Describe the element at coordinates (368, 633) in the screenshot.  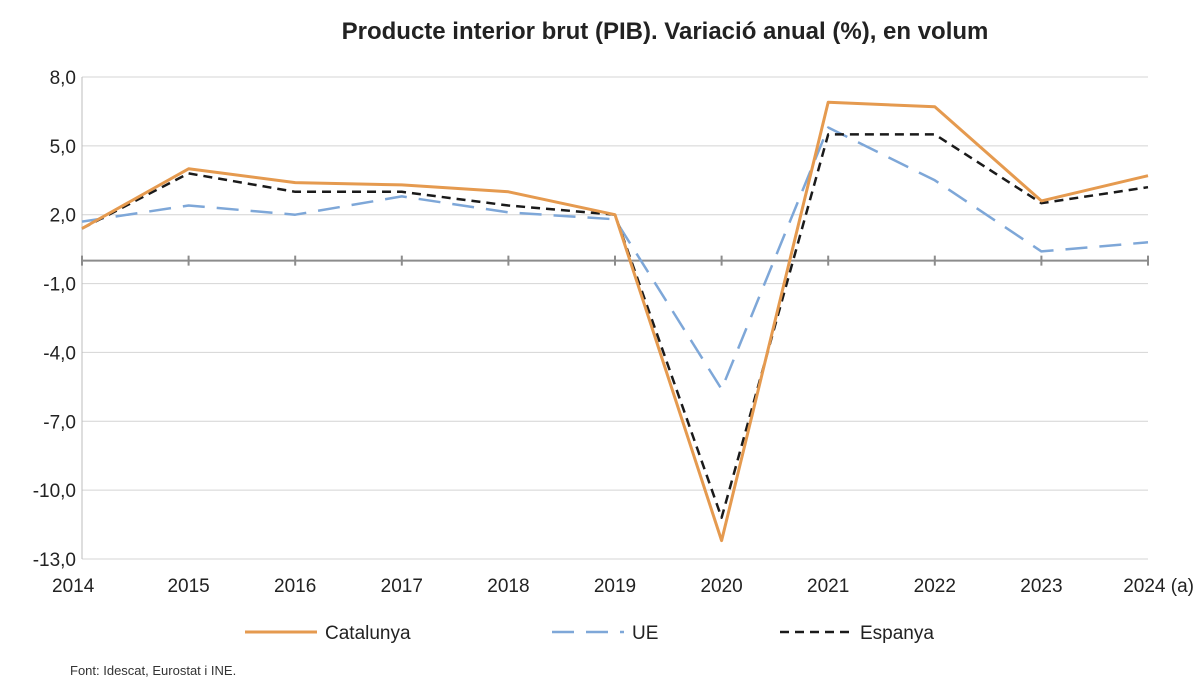
I see `legend-label: Catalunya` at that location.